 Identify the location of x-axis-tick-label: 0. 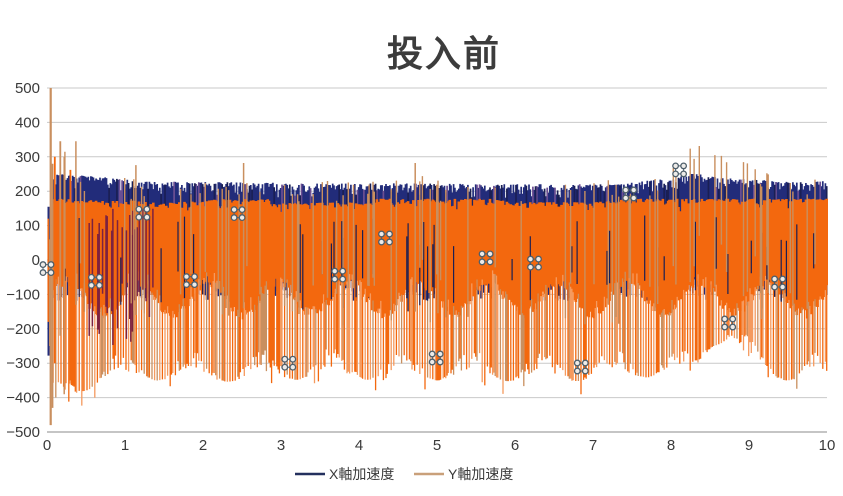
(47, 445).